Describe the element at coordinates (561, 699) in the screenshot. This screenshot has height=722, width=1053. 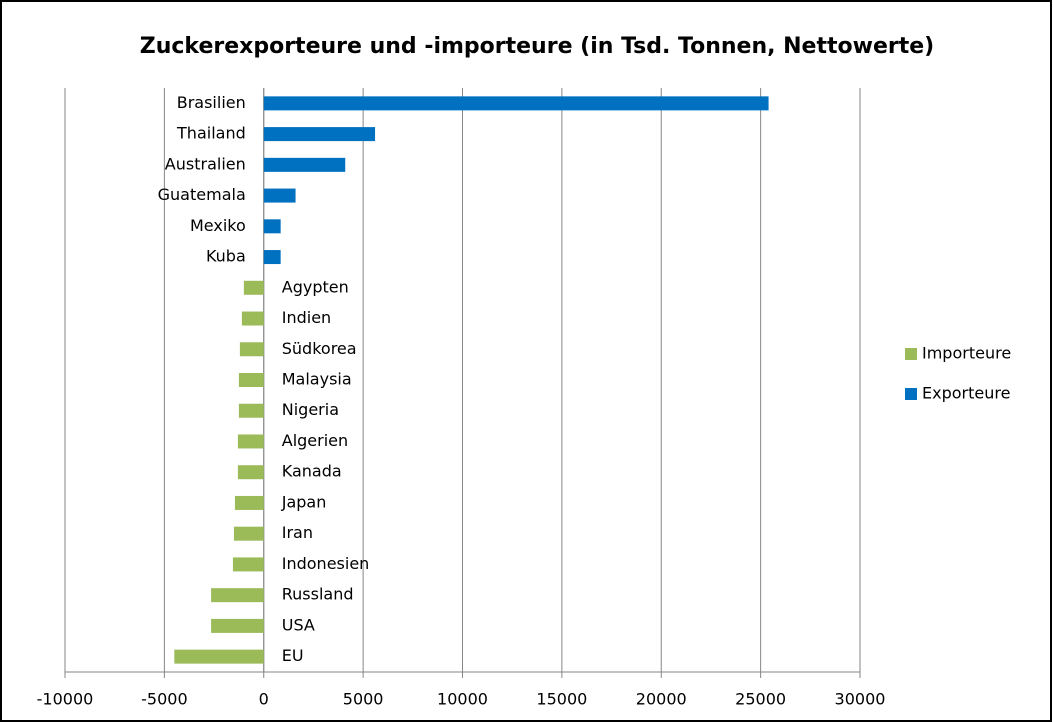
I see `x-tick-label: 15000` at that location.